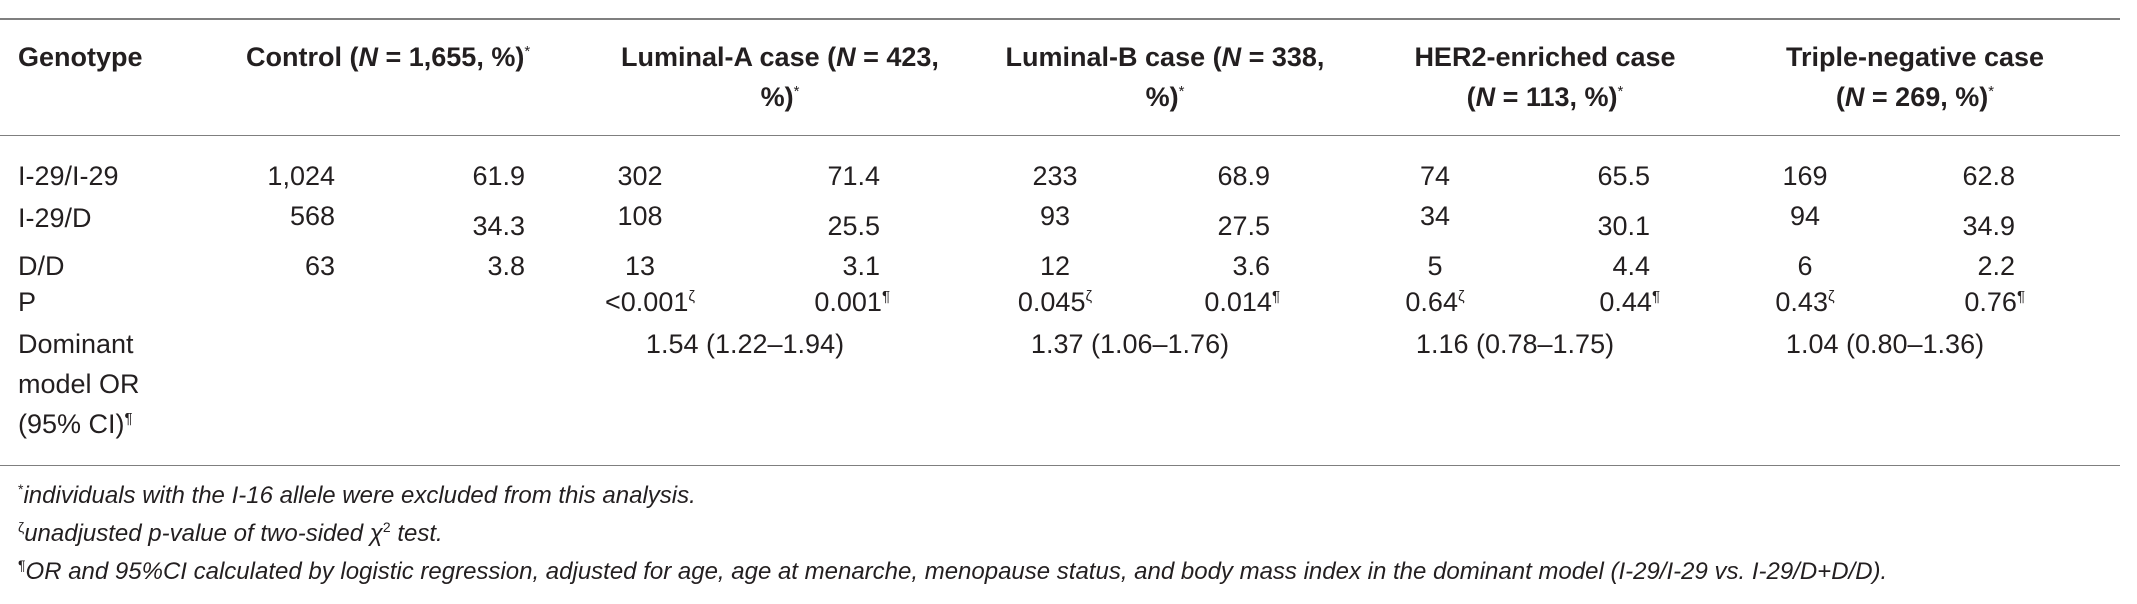 Image resolution: width=2137 pixels, height=604 pixels. Describe the element at coordinates (1181, 91) in the screenshot. I see `header-lb-mark: *` at that location.